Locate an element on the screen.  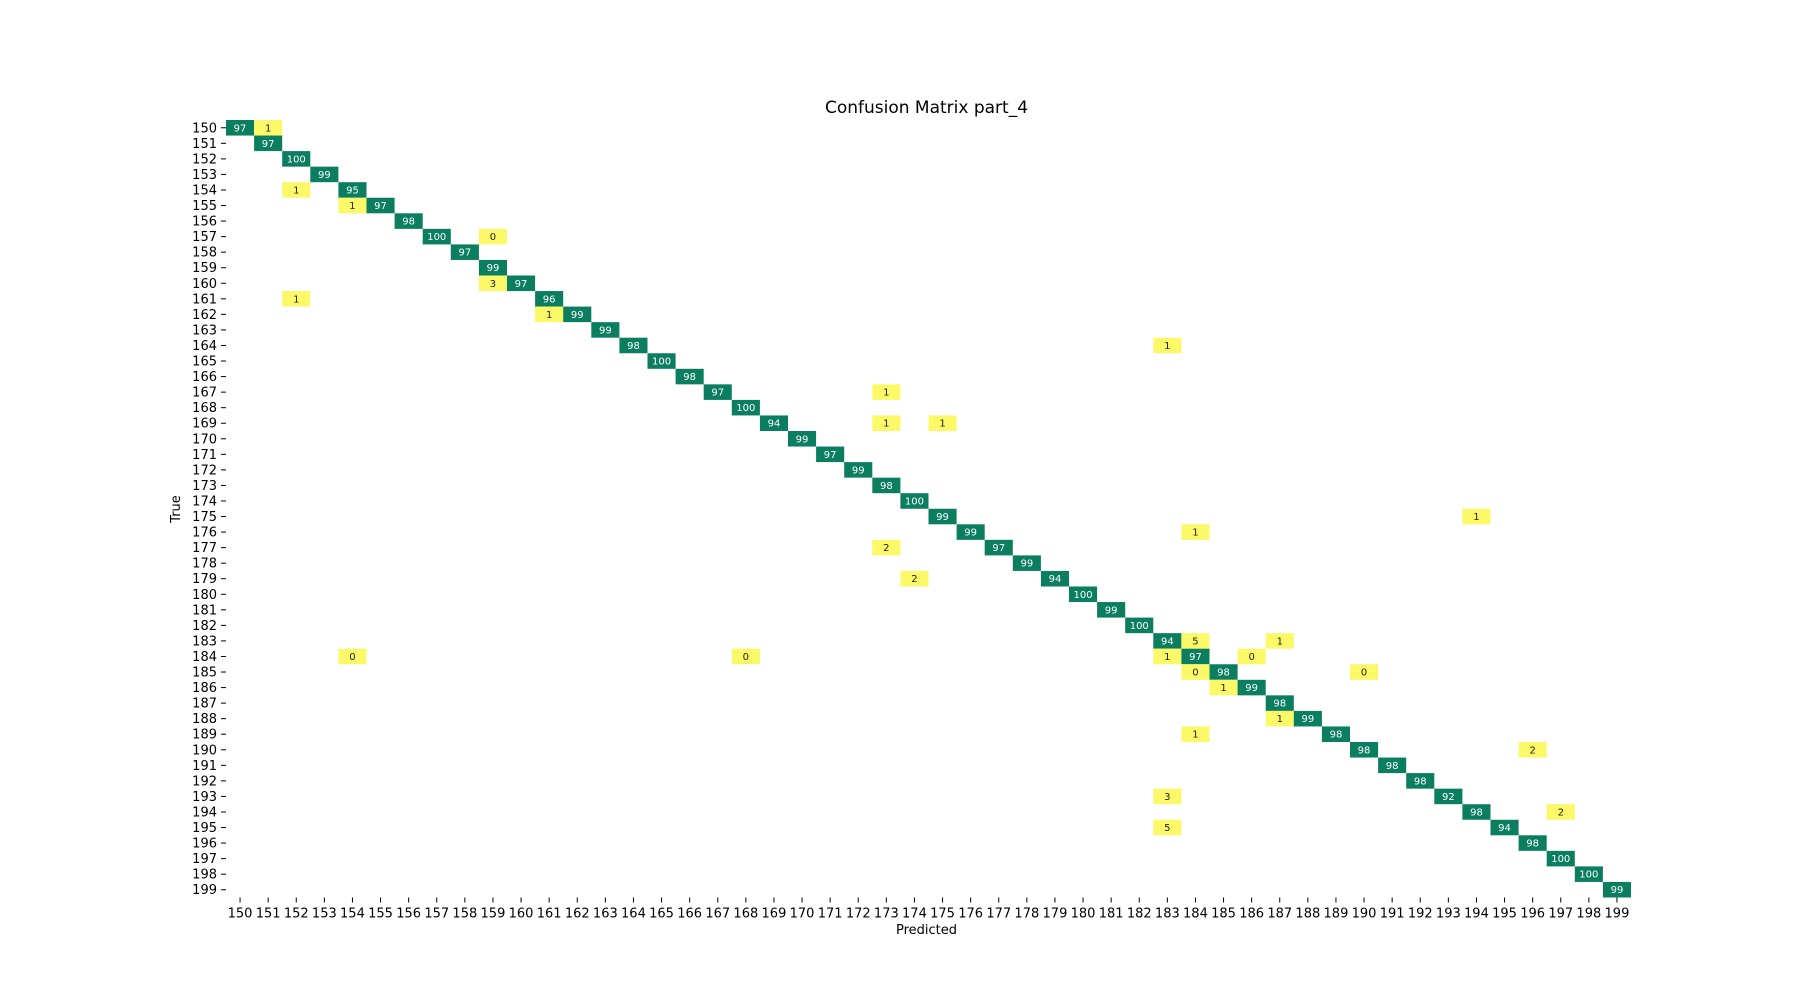
y-tick-label: 172 is located at coordinates (204, 470).